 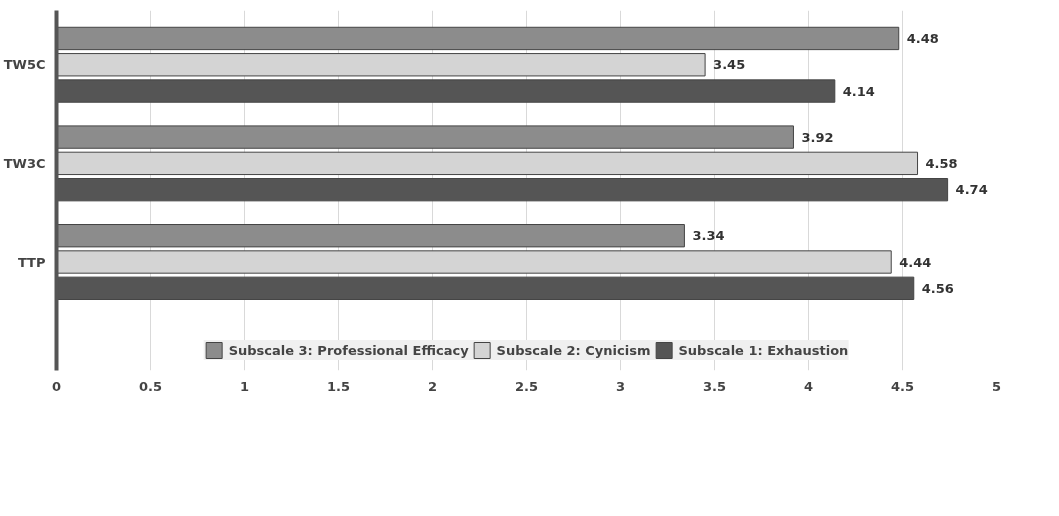 I want to click on y-tick-label: TTP, so click(x=31, y=262).